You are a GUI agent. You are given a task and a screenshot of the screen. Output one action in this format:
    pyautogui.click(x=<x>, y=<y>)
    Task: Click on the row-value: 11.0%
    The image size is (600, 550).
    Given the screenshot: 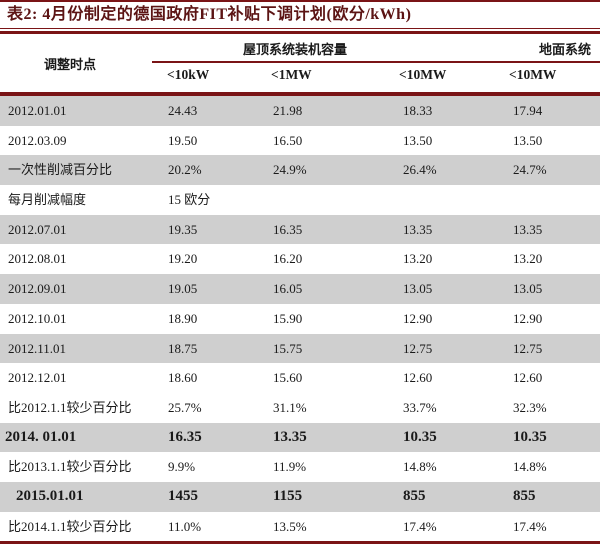 What is the action you would take?
    pyautogui.click(x=185, y=526)
    